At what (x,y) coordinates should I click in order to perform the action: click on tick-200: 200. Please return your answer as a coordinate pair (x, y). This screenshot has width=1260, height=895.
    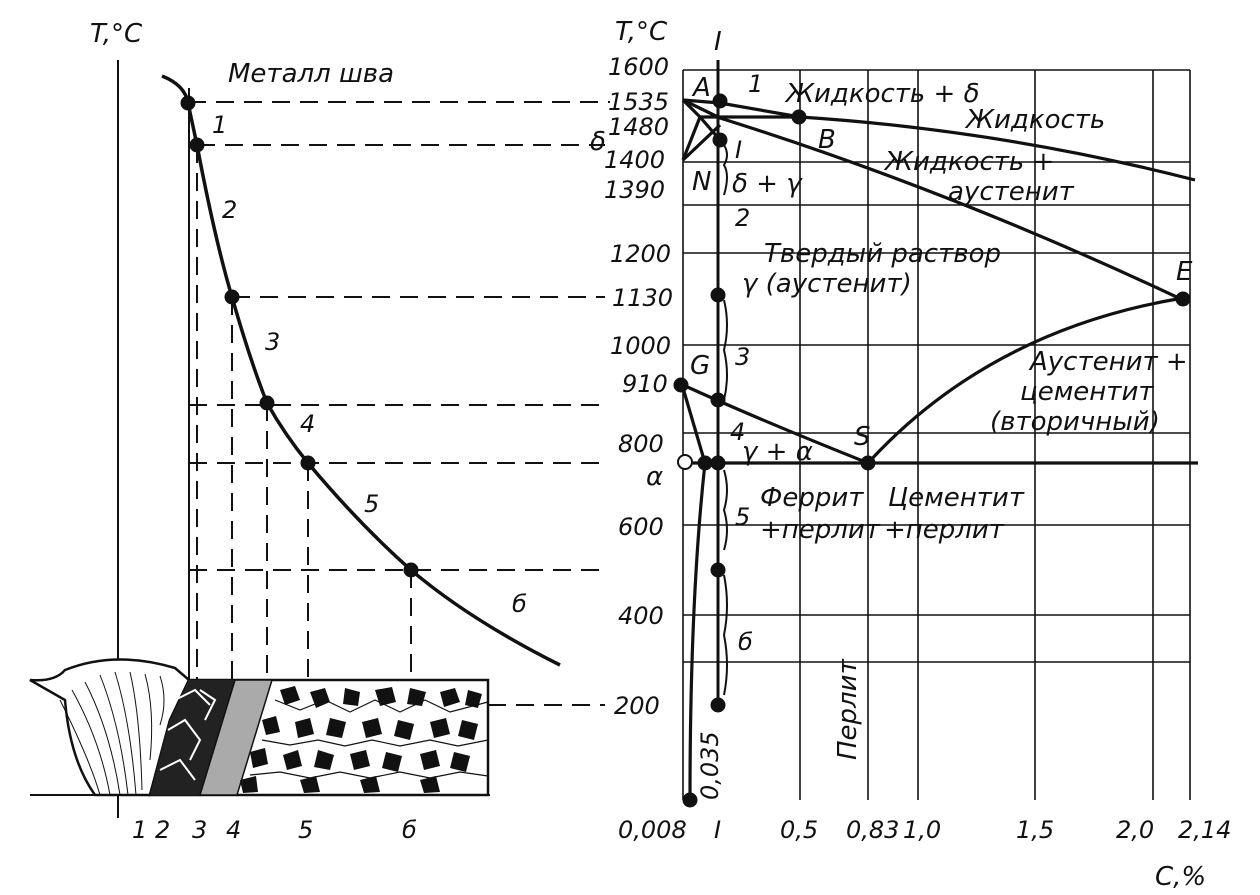
    Looking at the image, I should click on (637, 706).